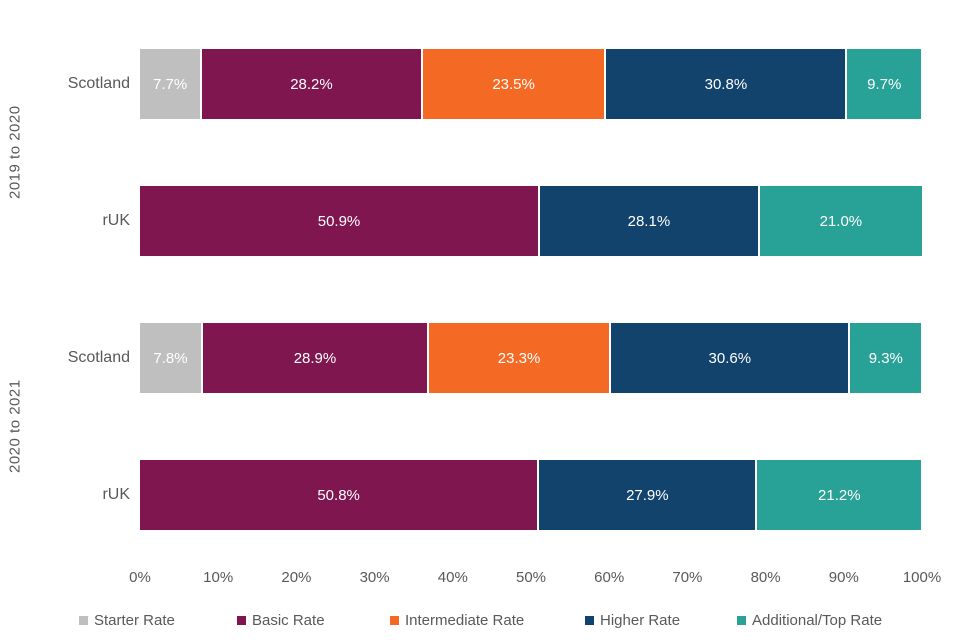  I want to click on bar-segment-value: 7.7%, so click(170, 84).